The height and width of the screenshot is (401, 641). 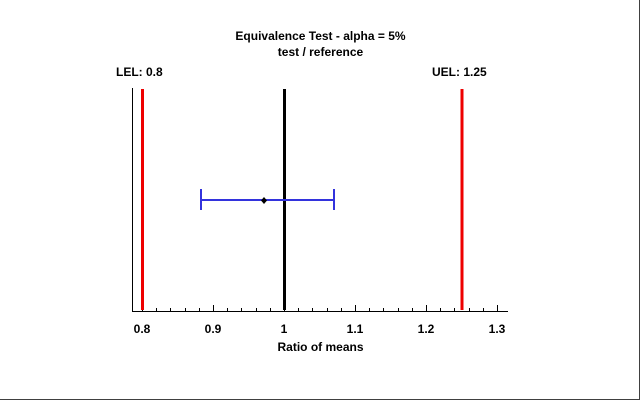 What do you see at coordinates (139, 72) in the screenshot?
I see `lel-label: LEL: 0.8` at bounding box center [139, 72].